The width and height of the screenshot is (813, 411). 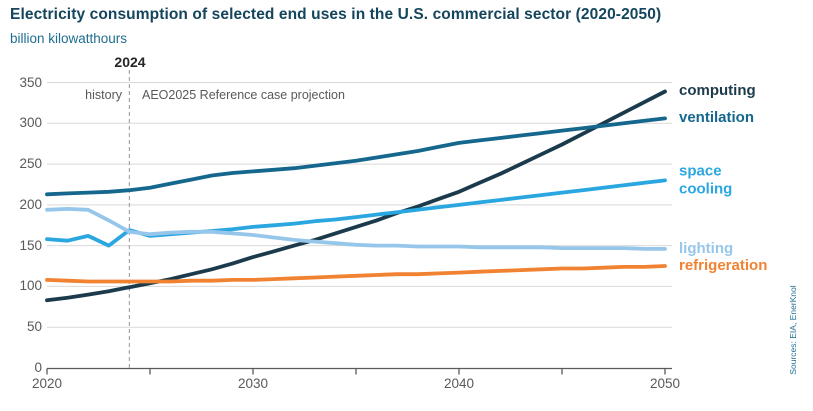 I want to click on y-tick-label-0: 0, so click(x=38, y=367).